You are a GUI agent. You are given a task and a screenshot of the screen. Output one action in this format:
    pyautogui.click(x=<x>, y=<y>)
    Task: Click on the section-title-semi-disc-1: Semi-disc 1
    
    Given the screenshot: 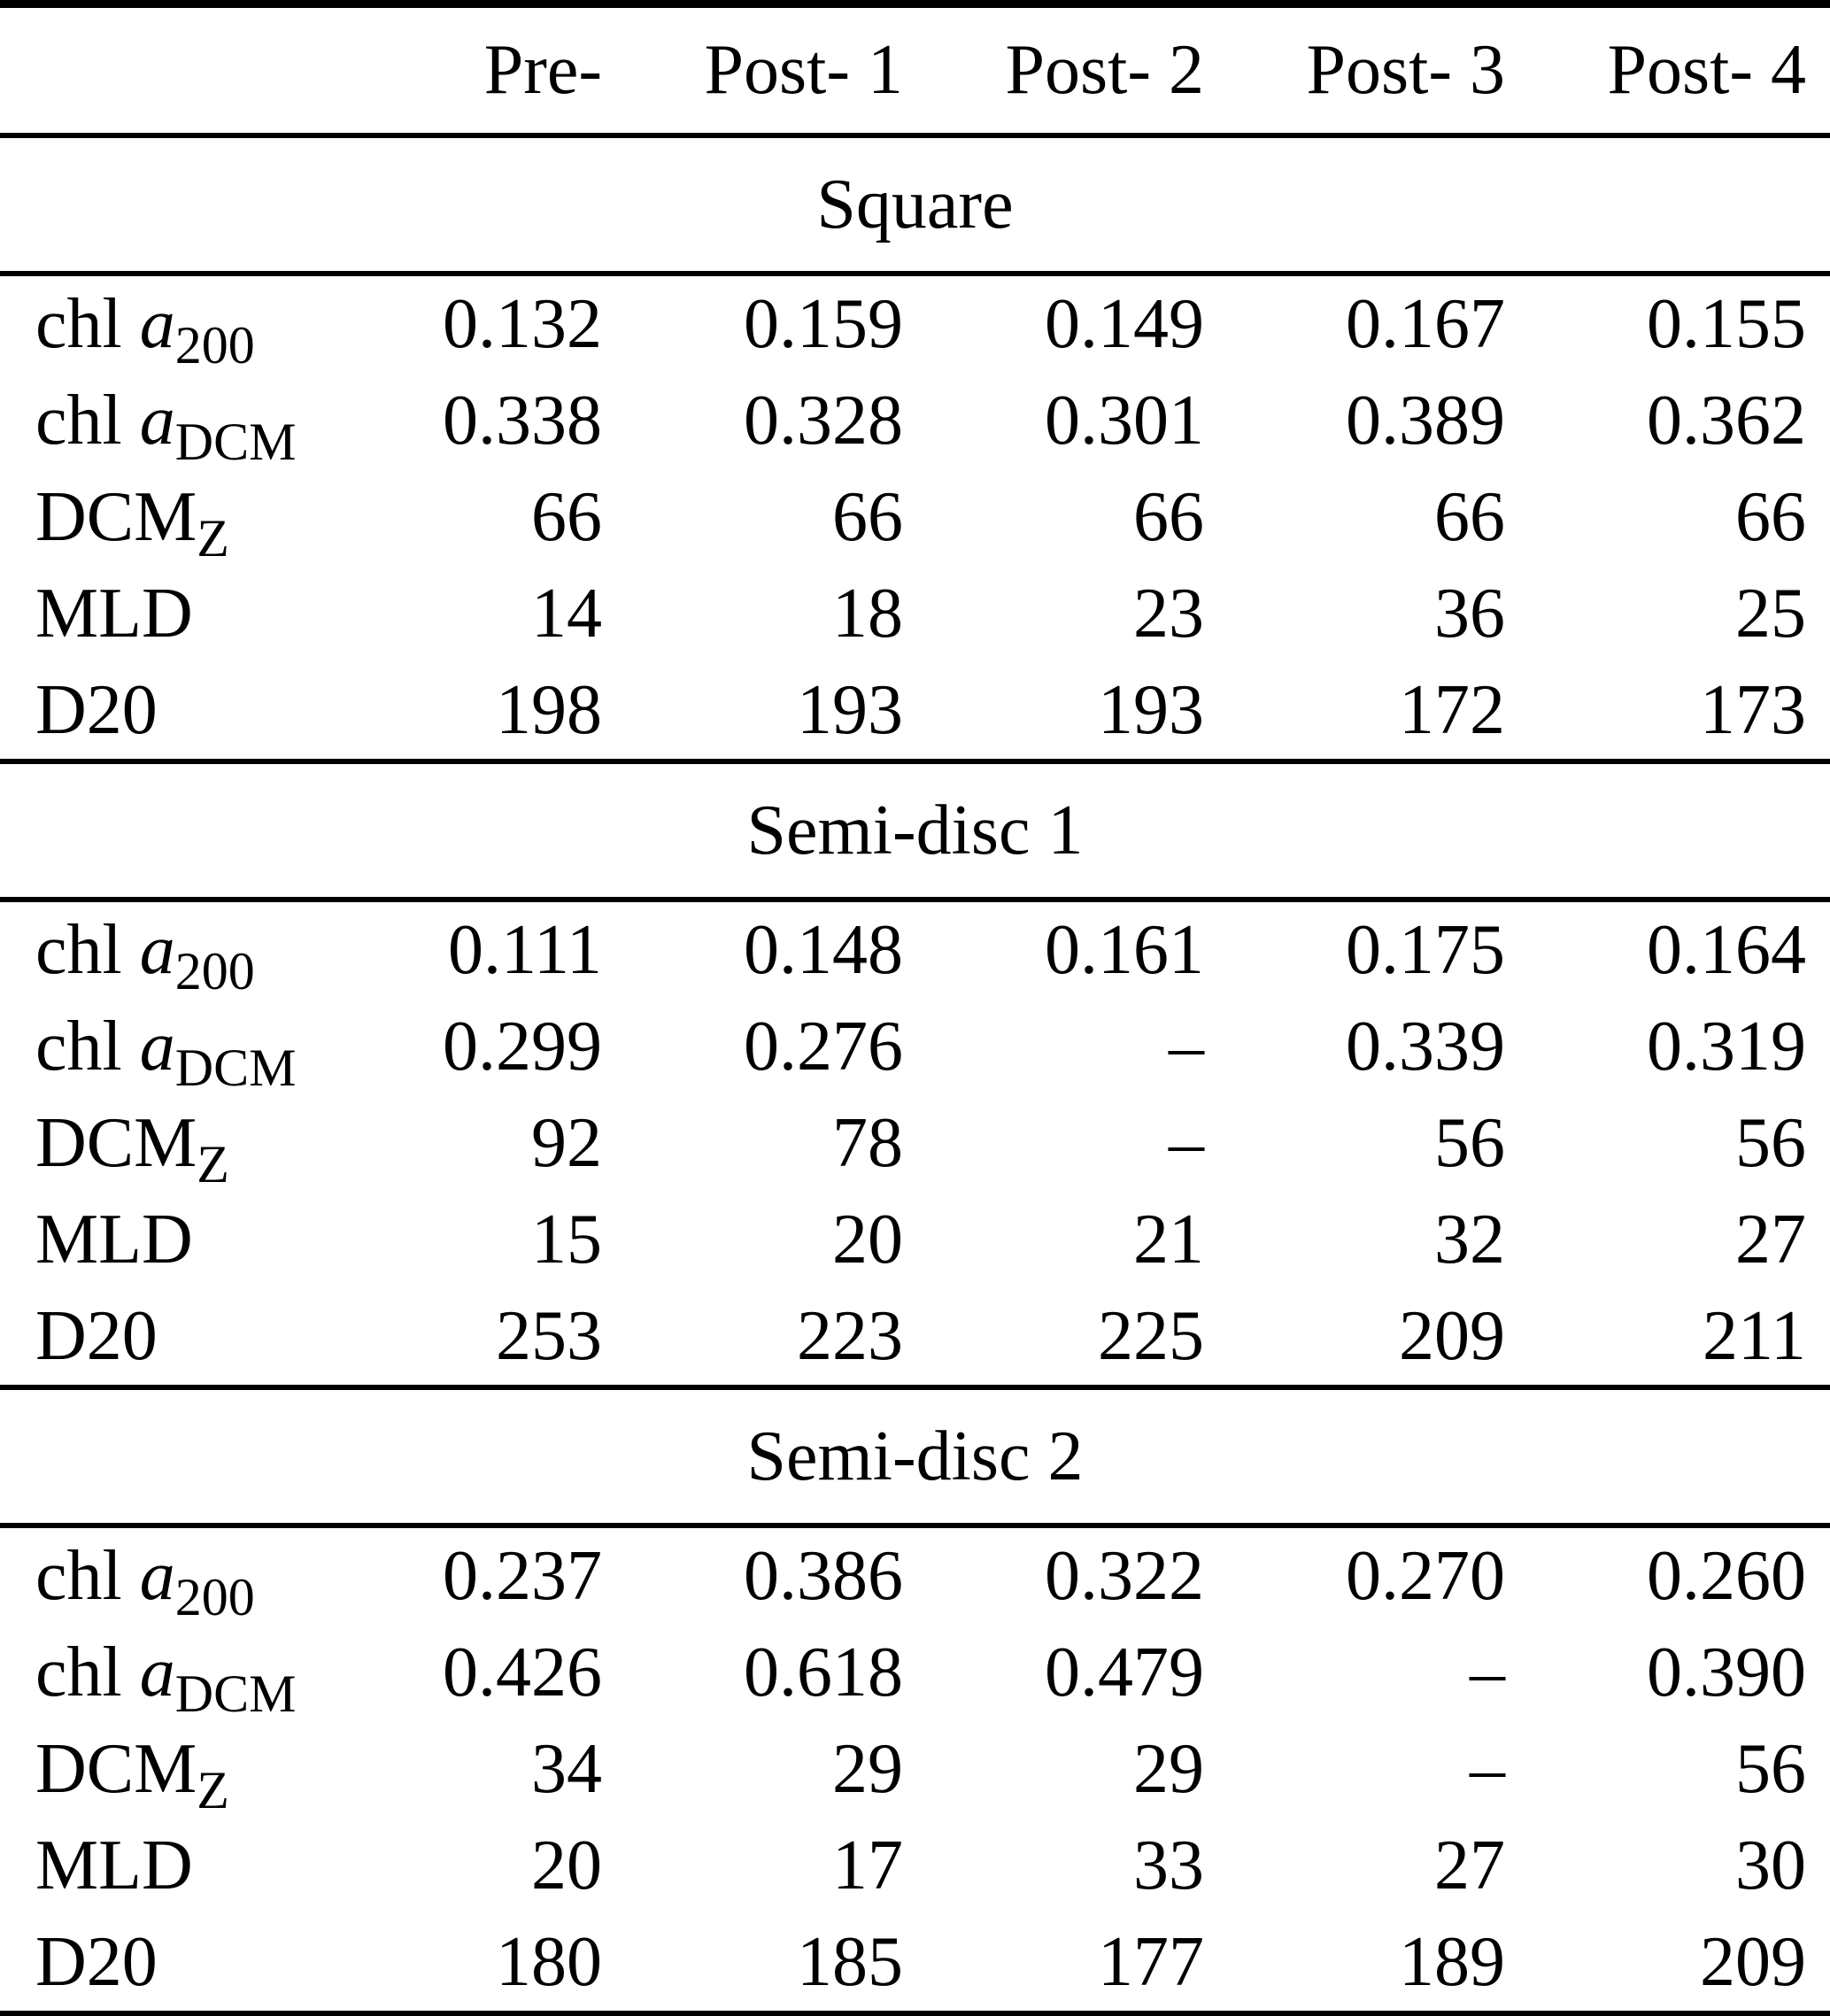 What is the action you would take?
    pyautogui.click(x=915, y=830)
    